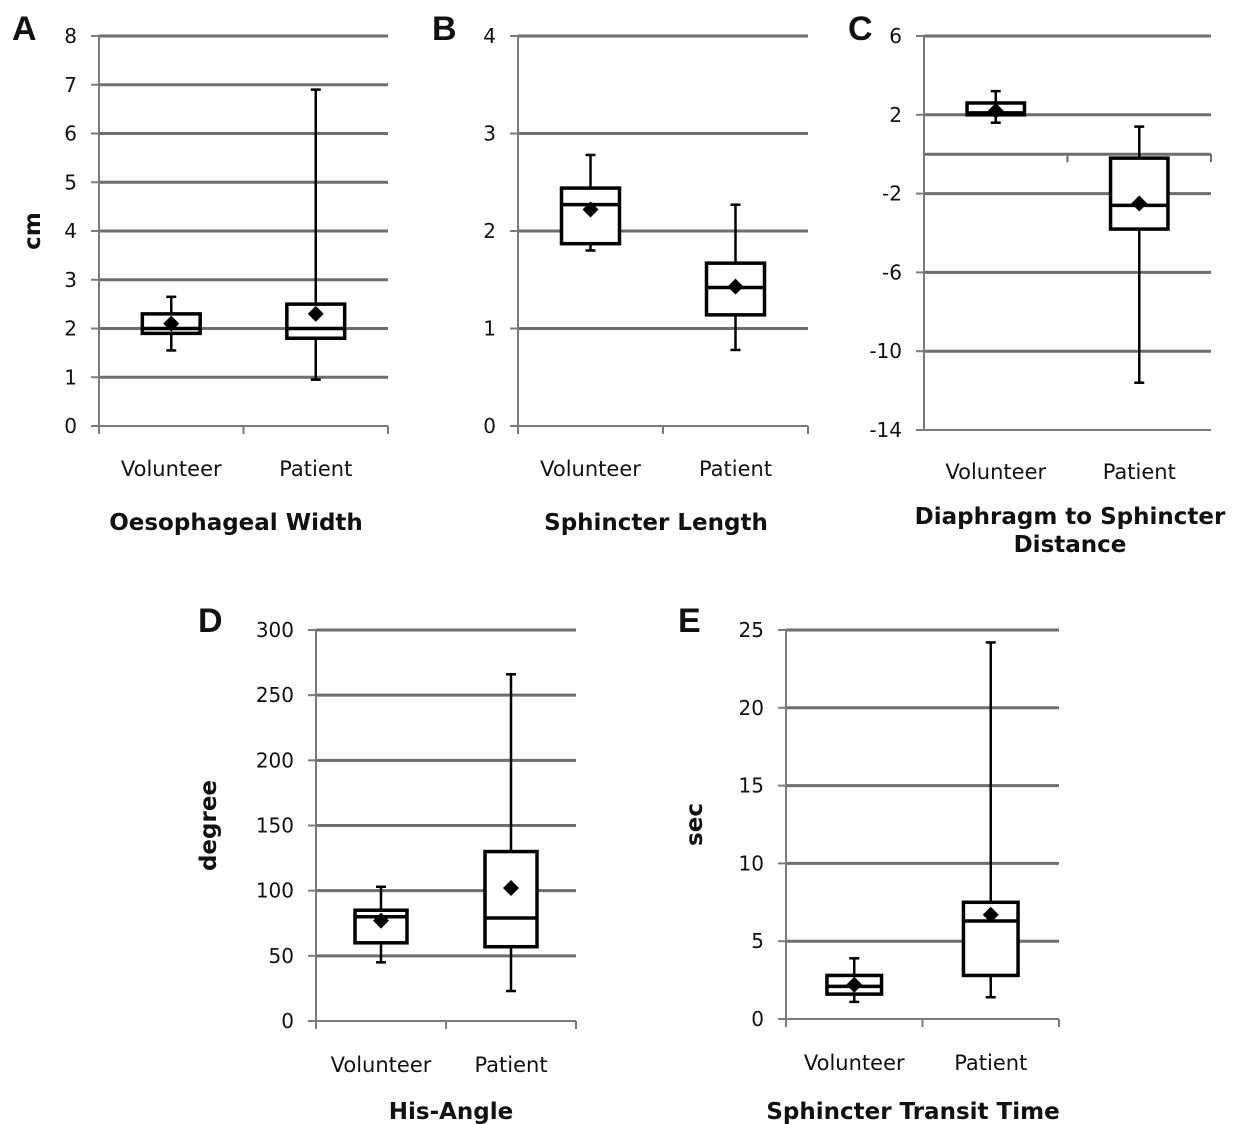  What do you see at coordinates (885, 430) in the screenshot?
I see `y-tick-label: -14` at bounding box center [885, 430].